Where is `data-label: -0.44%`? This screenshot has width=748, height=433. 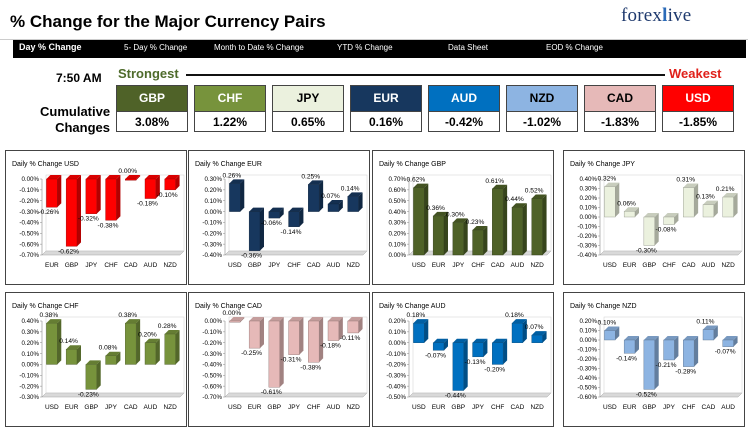 data-label: -0.44% is located at coordinates (455, 395).